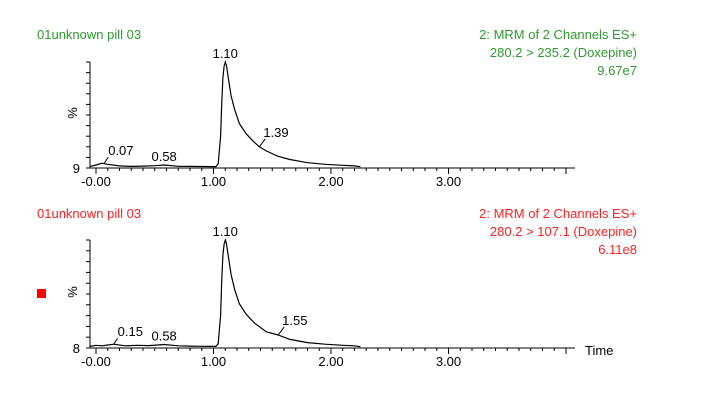 This screenshot has height=411, width=701. I want to click on p2-x-tick-label: 2.00, so click(330, 361).